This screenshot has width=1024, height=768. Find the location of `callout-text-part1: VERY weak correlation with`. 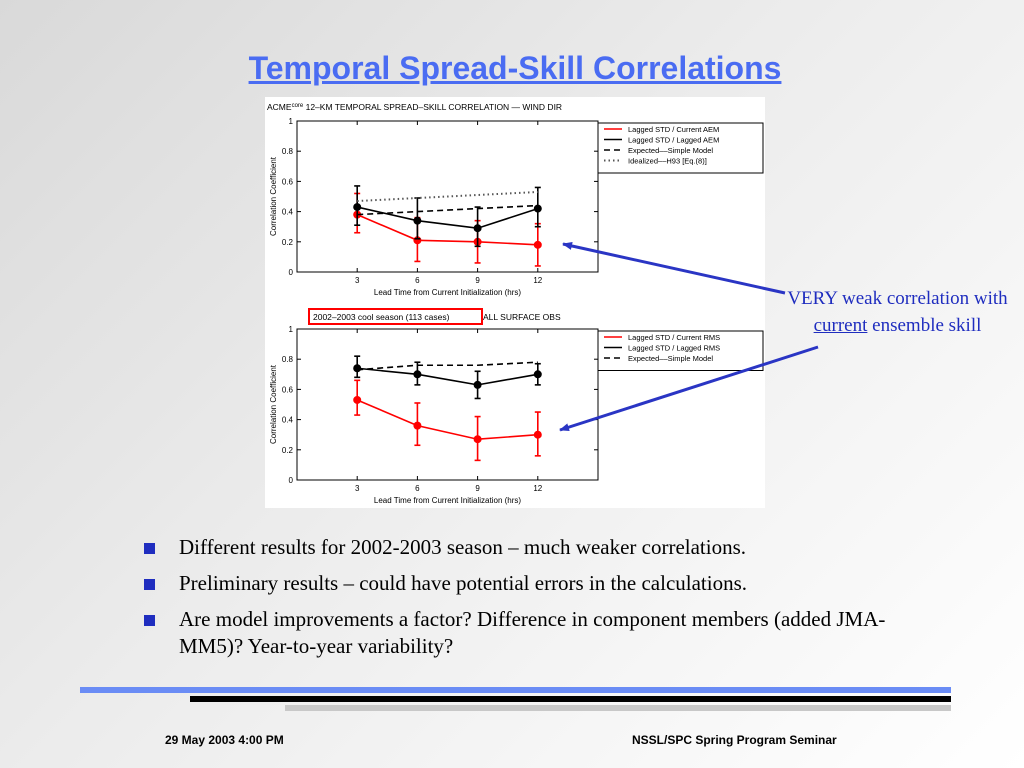

callout-text-part1: VERY weak correlation with is located at coordinates (897, 298).